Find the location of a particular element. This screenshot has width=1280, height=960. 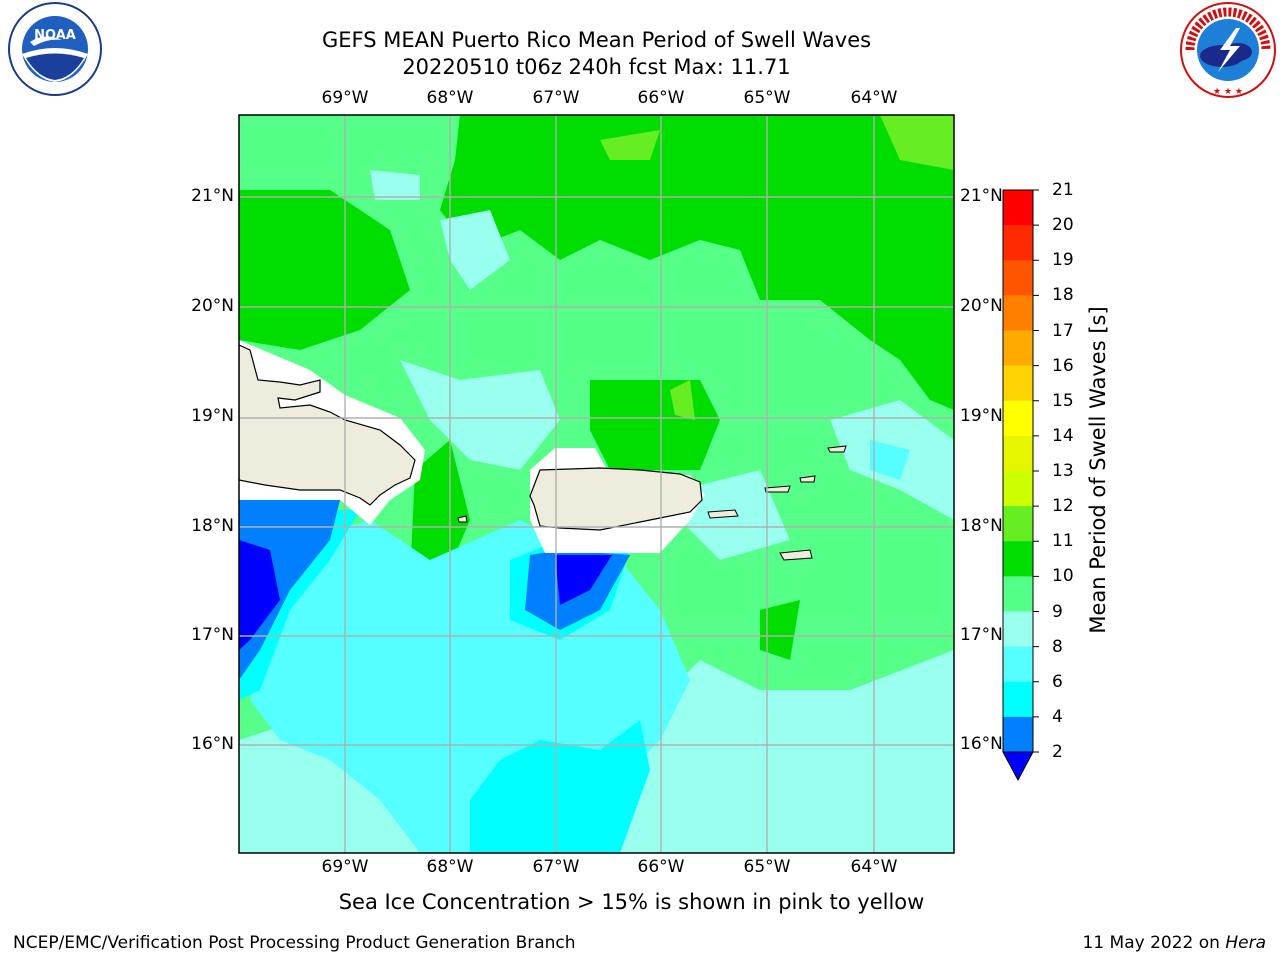

lon-label-top: 69°W is located at coordinates (345, 98).